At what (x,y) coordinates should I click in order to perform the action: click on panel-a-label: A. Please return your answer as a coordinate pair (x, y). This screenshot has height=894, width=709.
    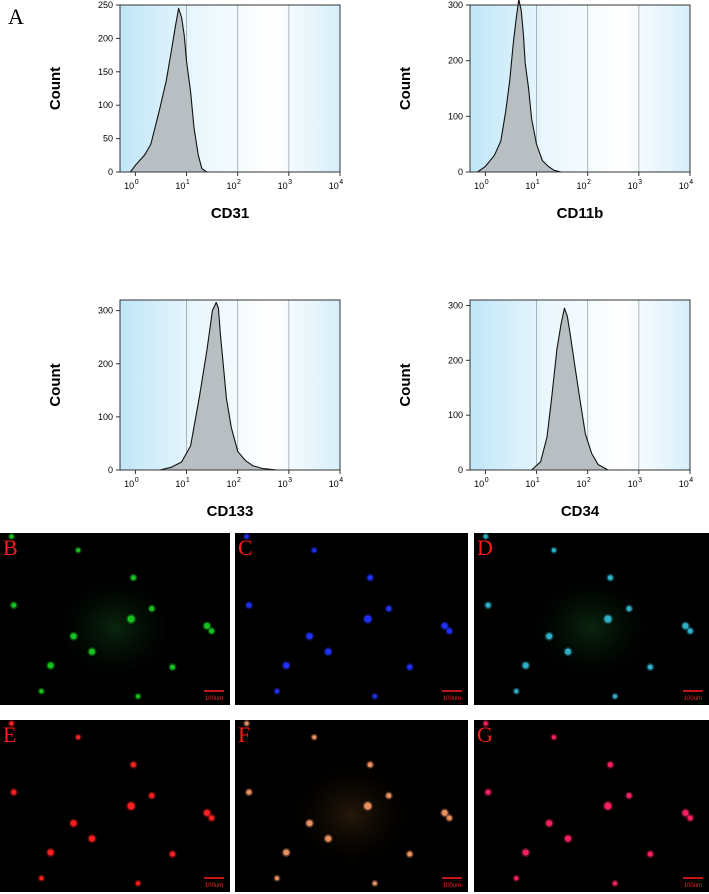
    Looking at the image, I should click on (16, 16).